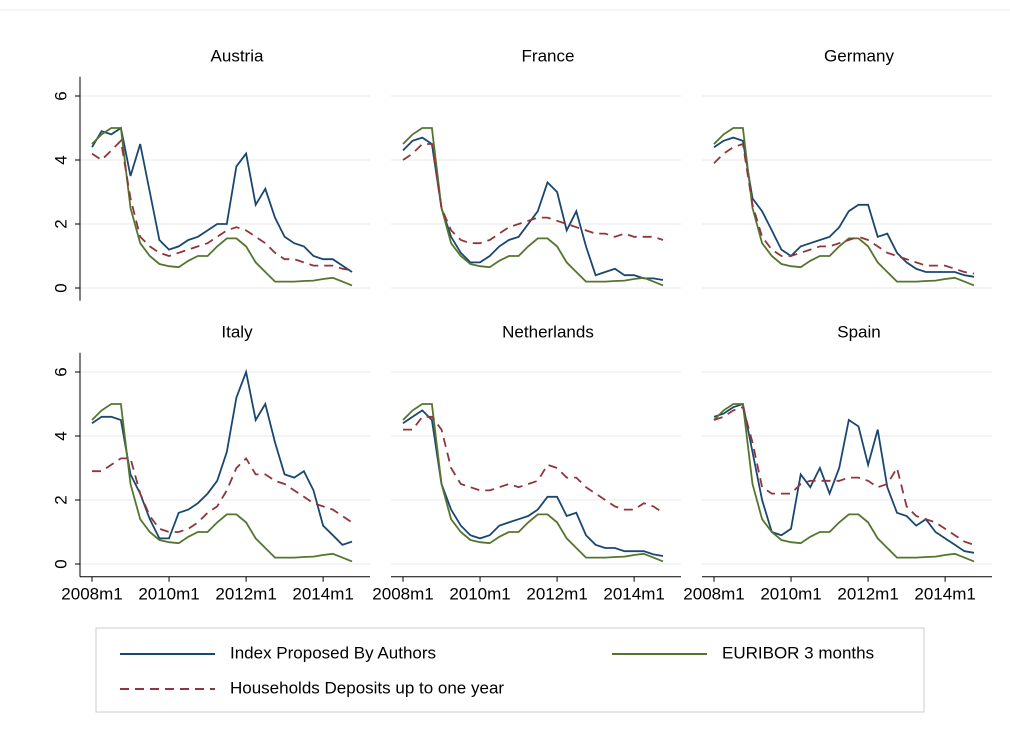  I want to click on panel-title: Spain, so click(858, 331).